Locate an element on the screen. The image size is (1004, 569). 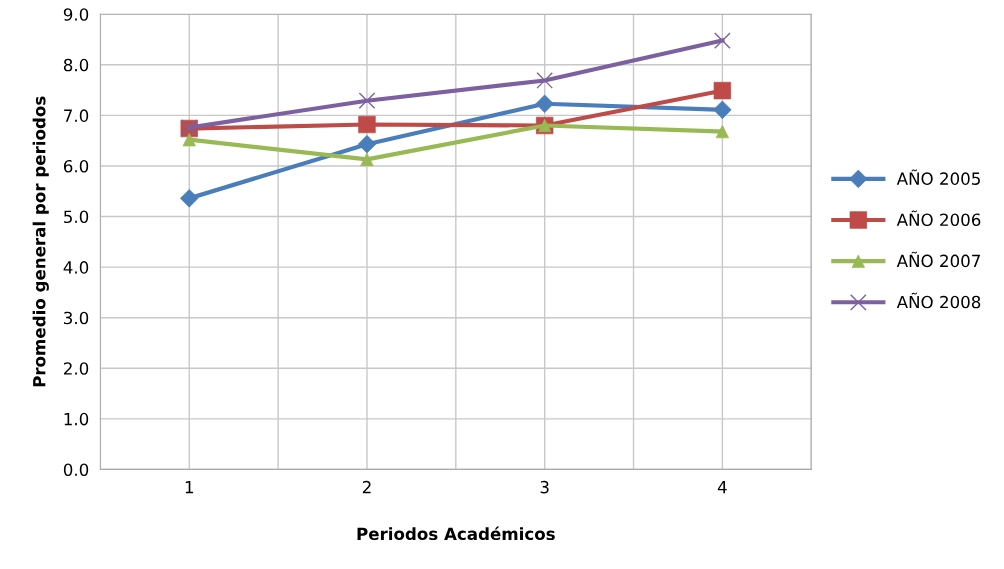
x-axis-title: Periodos Académicos is located at coordinates (456, 533).